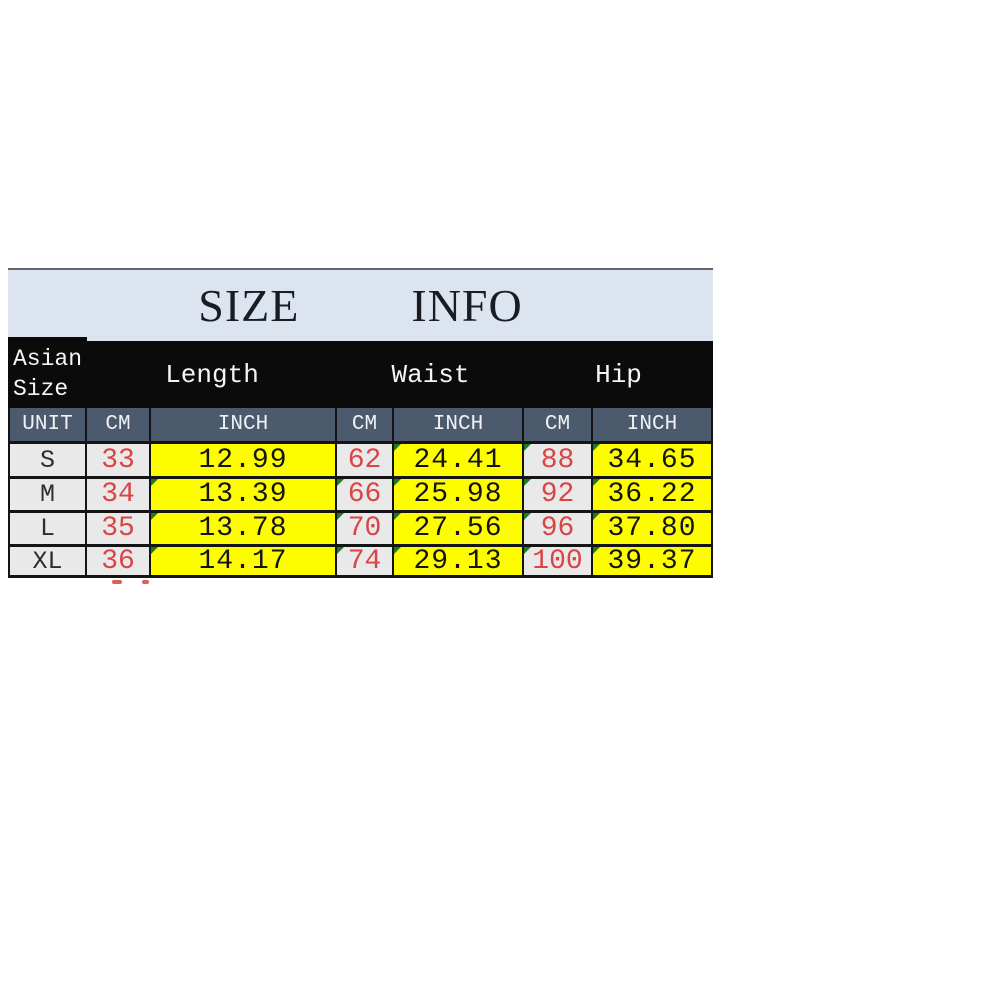 The width and height of the screenshot is (1000, 1000). Describe the element at coordinates (47, 530) in the screenshot. I see `row-l-size: L` at that location.